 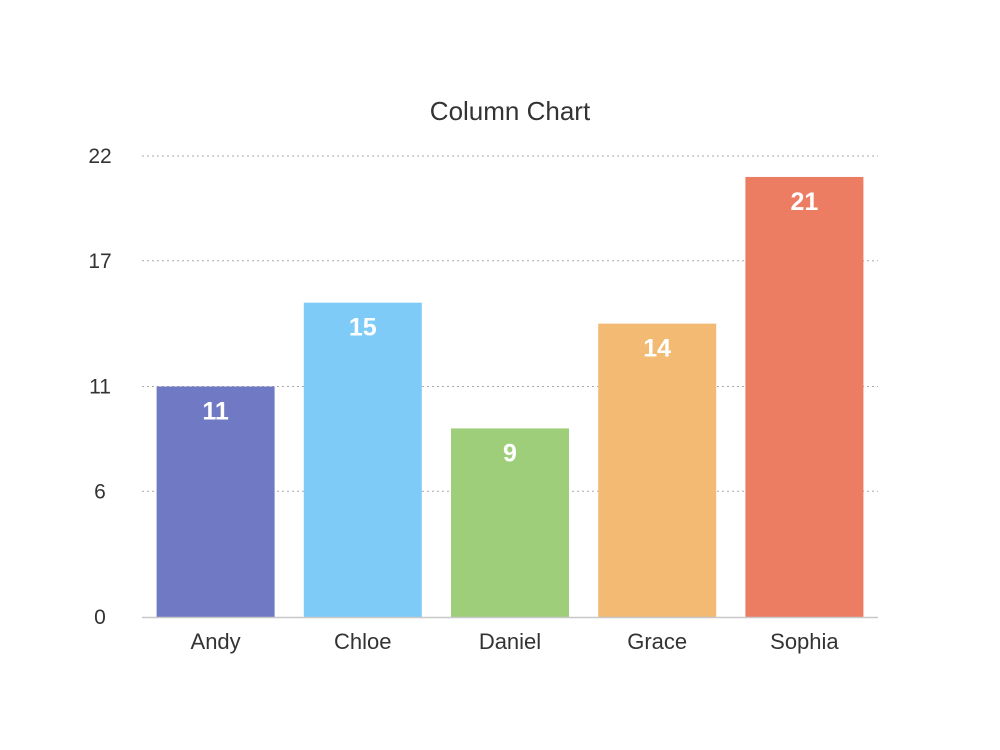 I want to click on x-tick-label: Daniel, so click(x=510, y=641).